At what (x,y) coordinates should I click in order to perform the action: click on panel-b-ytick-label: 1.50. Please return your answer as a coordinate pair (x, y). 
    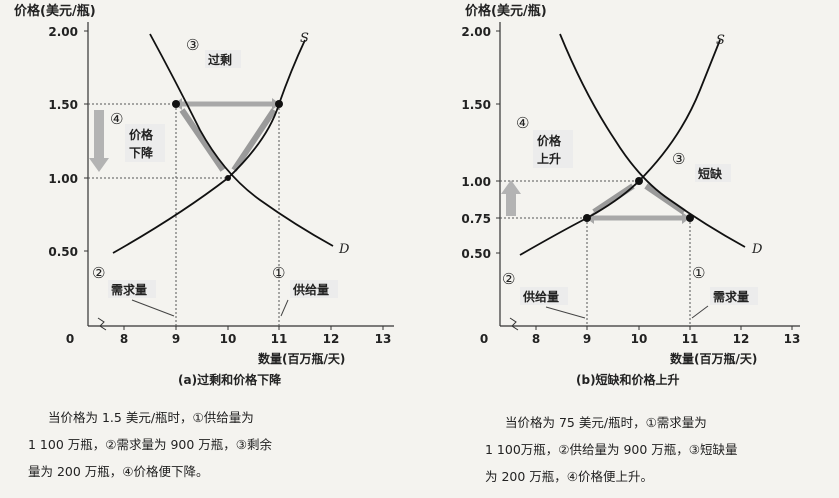
    Looking at the image, I should click on (476, 105).